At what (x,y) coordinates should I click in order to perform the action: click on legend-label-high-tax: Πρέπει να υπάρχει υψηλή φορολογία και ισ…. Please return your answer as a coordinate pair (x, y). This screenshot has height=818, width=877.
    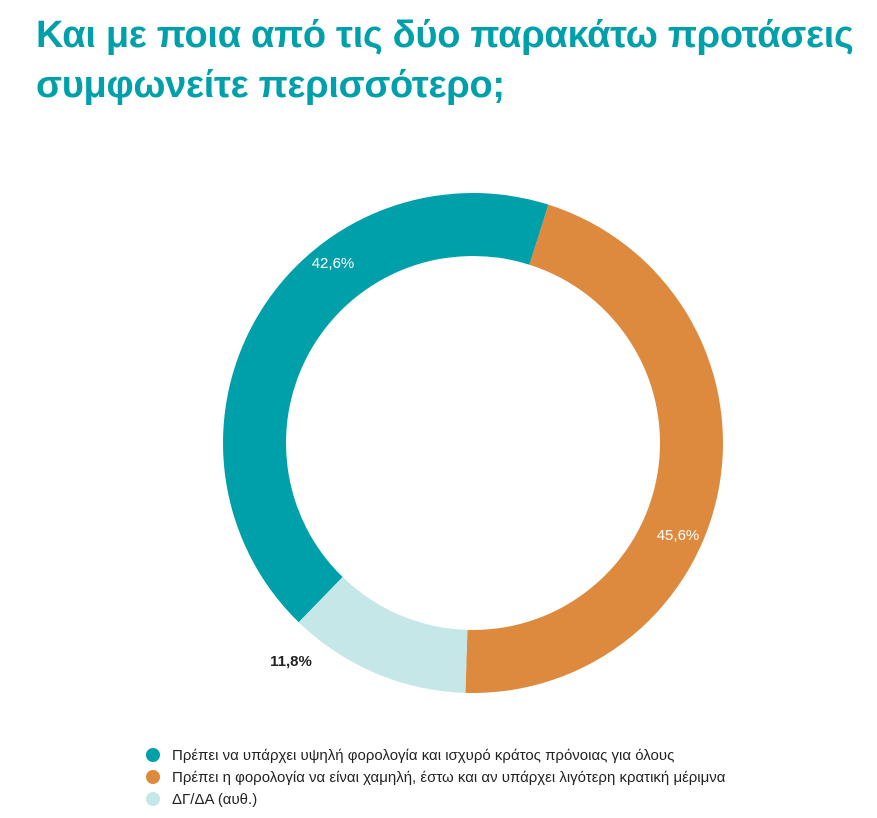
    Looking at the image, I should click on (423, 755).